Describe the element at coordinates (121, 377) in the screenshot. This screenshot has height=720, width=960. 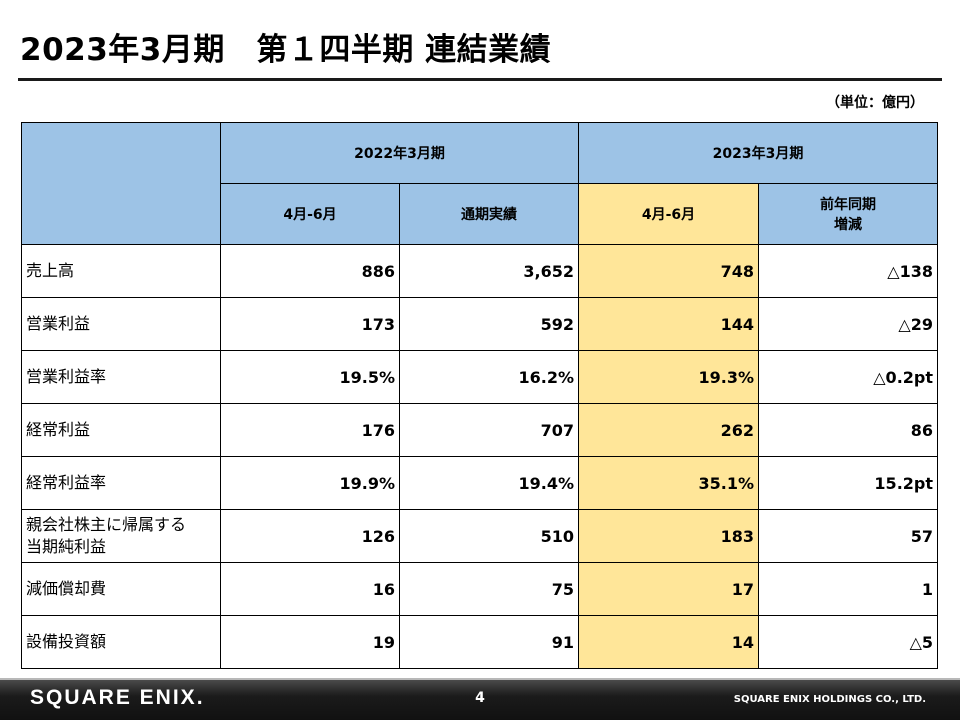
I see `row-label: 営業利益率` at that location.